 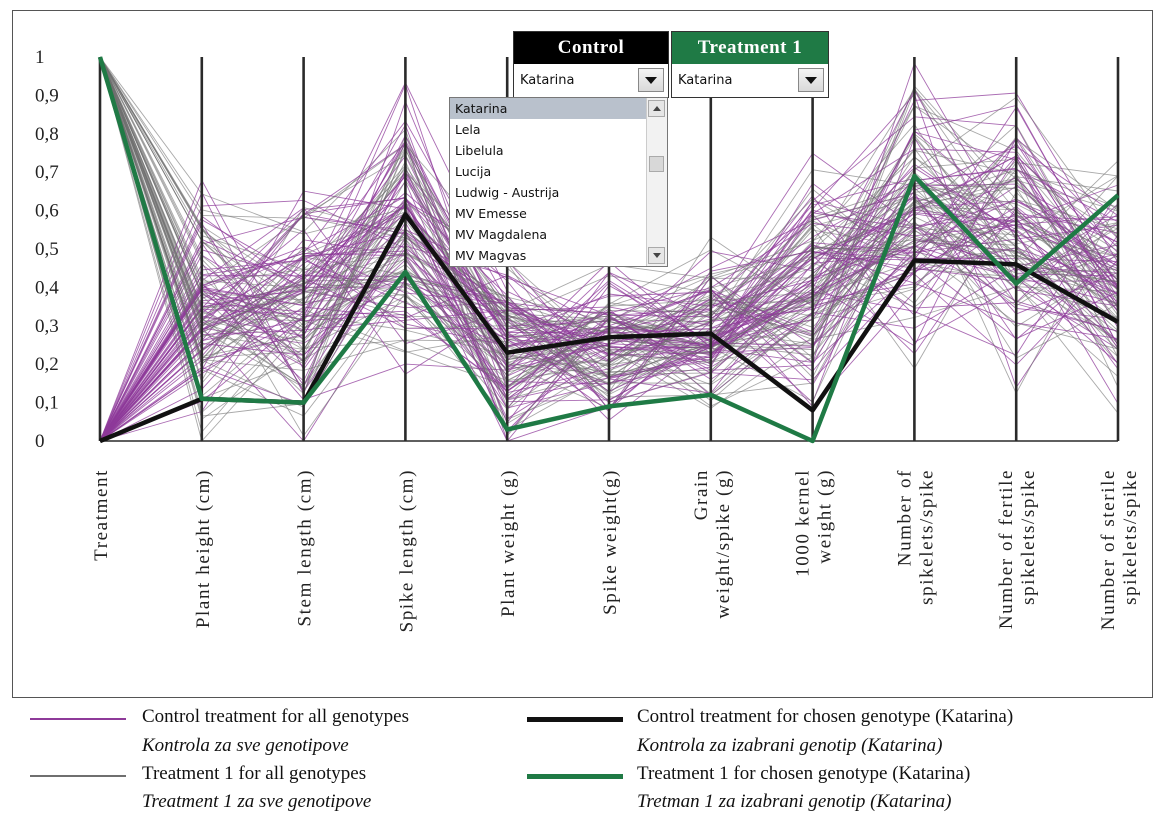 I want to click on axis-label-line: Spike length (cm), so click(x=406, y=550).